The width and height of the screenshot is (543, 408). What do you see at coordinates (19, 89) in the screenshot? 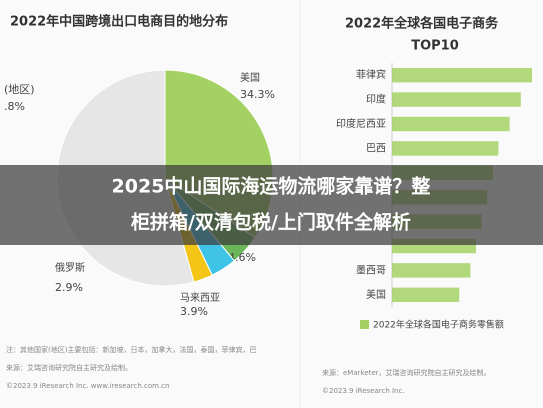
I see `annotation: (地区)` at bounding box center [19, 89].